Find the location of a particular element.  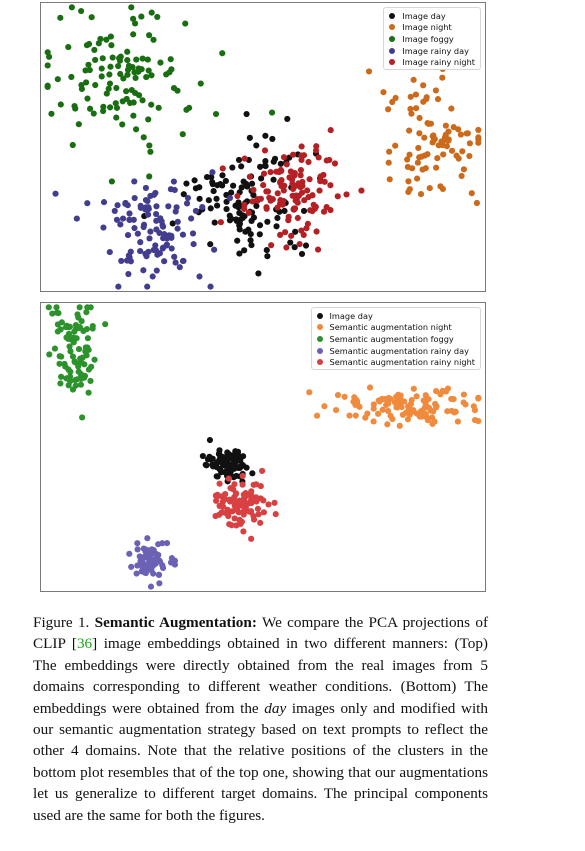

caption-emphasis-day: day is located at coordinates (275, 708).